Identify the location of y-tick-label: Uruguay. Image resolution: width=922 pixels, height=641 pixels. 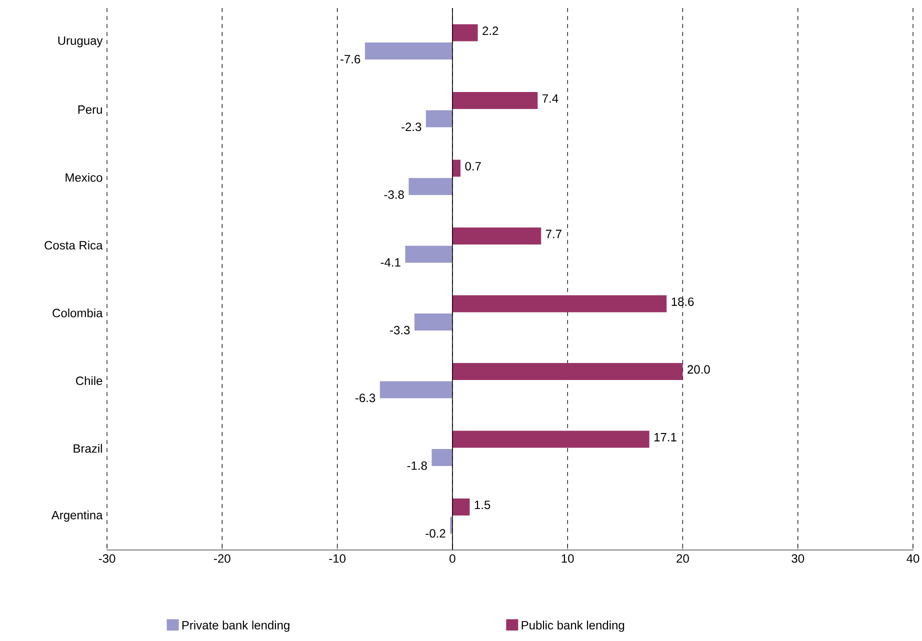
(80, 42).